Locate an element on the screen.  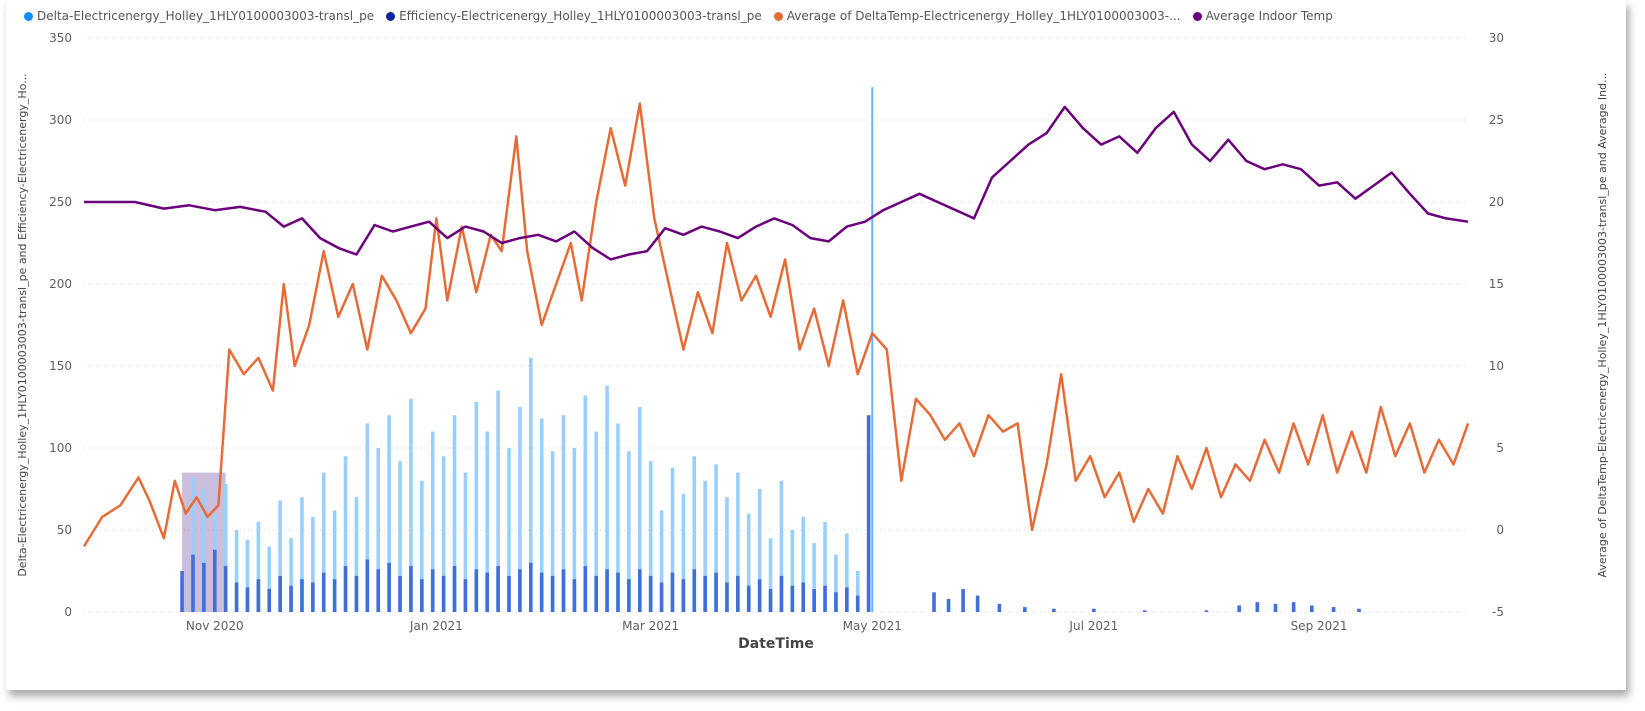
y-left-tick-label: 250 is located at coordinates (60, 202).